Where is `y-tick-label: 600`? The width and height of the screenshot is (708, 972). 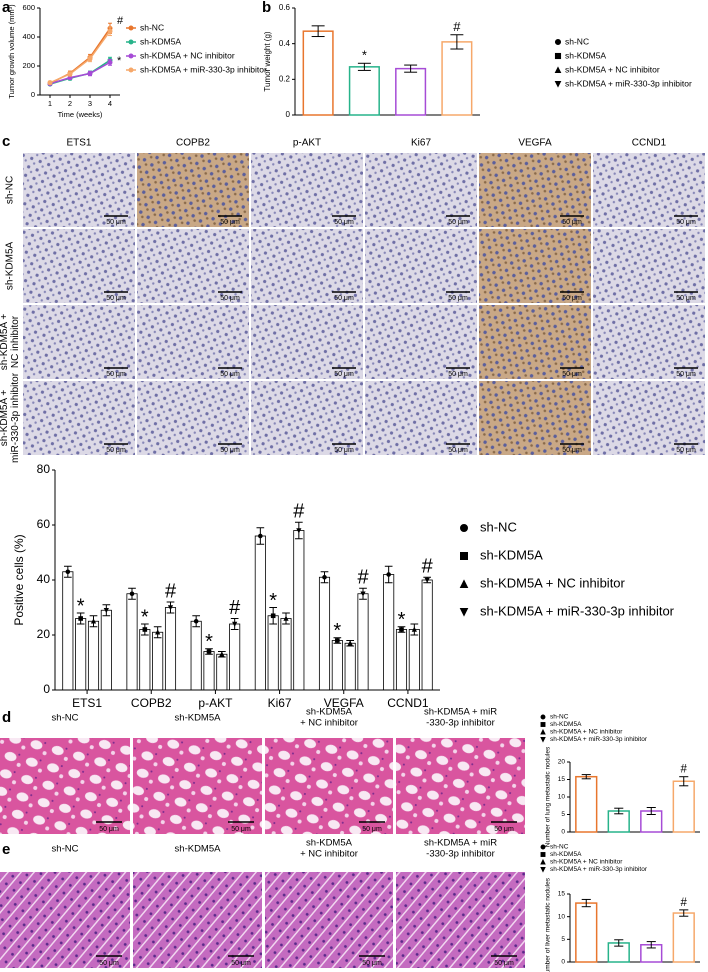 y-tick-label: 600 is located at coordinates (28, 7).